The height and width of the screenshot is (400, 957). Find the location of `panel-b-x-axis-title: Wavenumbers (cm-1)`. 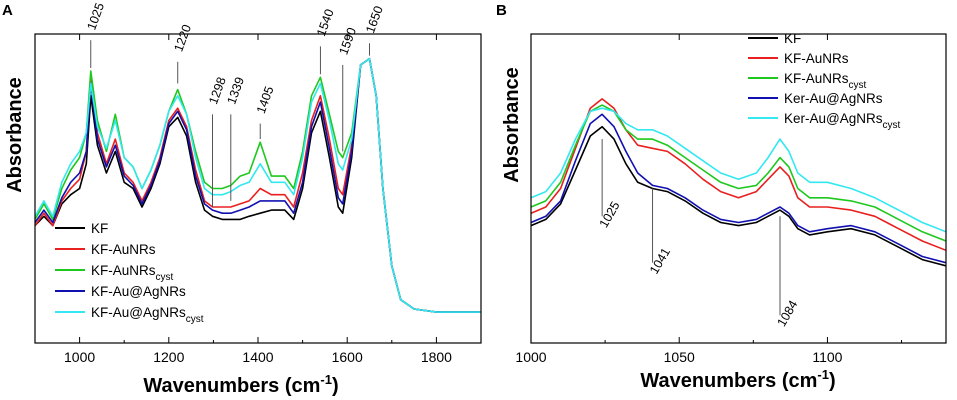

panel-b-x-axis-title: Wavenumbers (cm-1) is located at coordinates (737, 379).